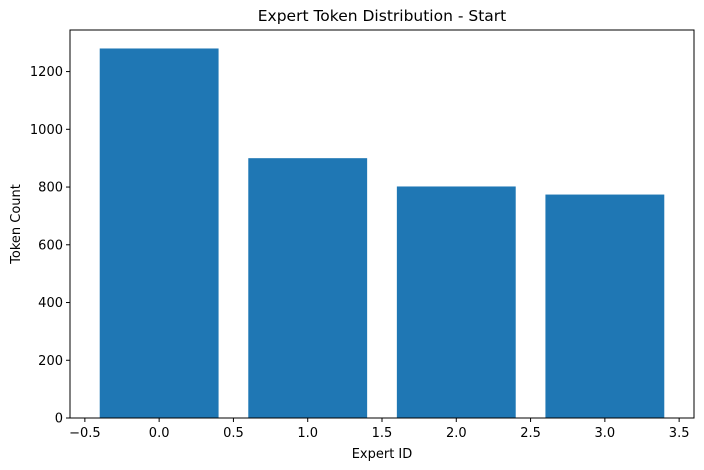 The width and height of the screenshot is (704, 470). Describe the element at coordinates (46, 130) in the screenshot. I see `y-tick-label: 1000` at that location.